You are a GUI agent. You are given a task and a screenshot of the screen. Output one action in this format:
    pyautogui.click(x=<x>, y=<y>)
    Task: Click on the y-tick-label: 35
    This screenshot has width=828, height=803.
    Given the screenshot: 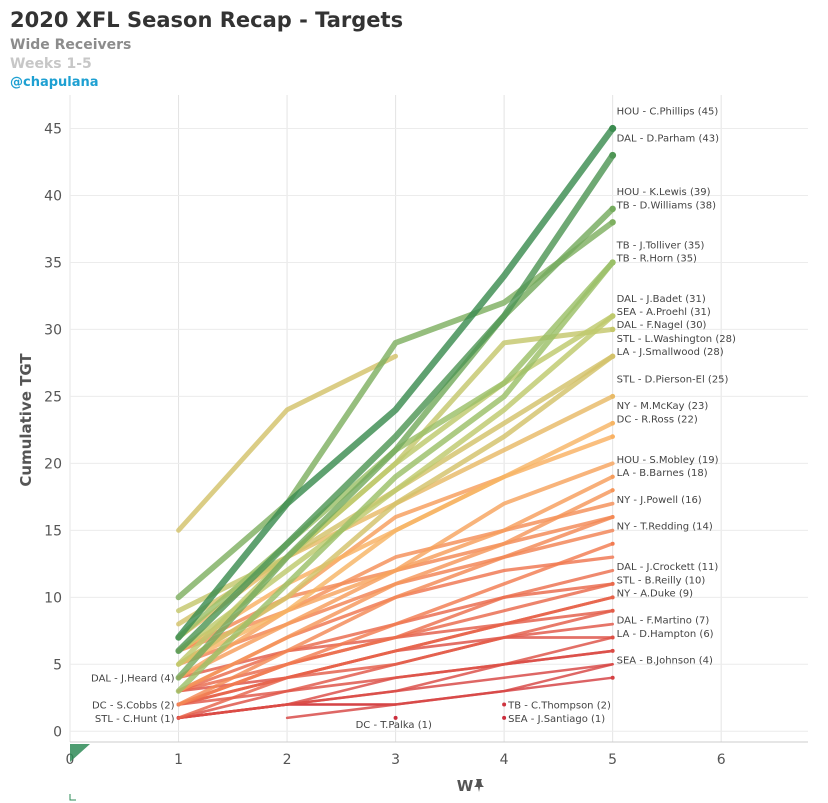 What is the action you would take?
    pyautogui.click(x=53, y=263)
    